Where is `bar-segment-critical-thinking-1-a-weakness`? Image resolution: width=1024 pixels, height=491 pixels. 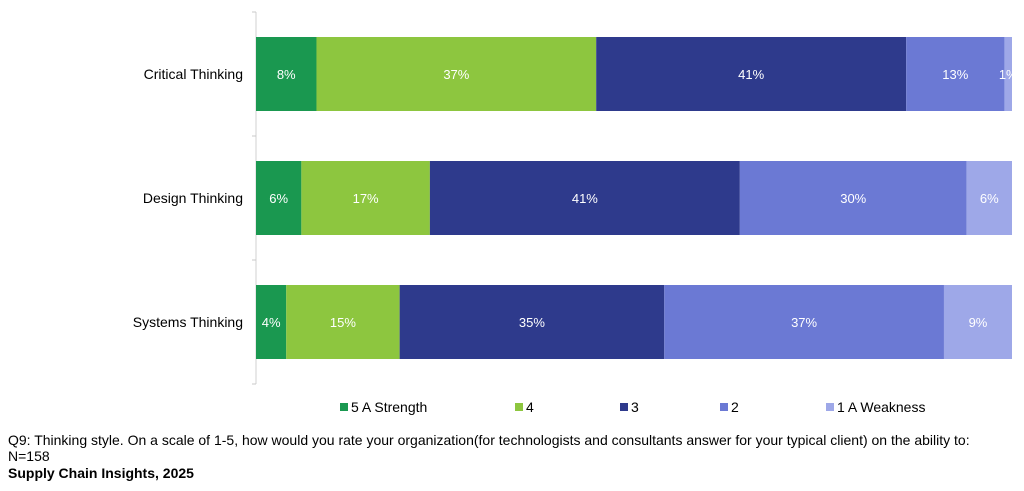
bar-segment-critical-thinking-1-a-weakness is located at coordinates (1008, 74).